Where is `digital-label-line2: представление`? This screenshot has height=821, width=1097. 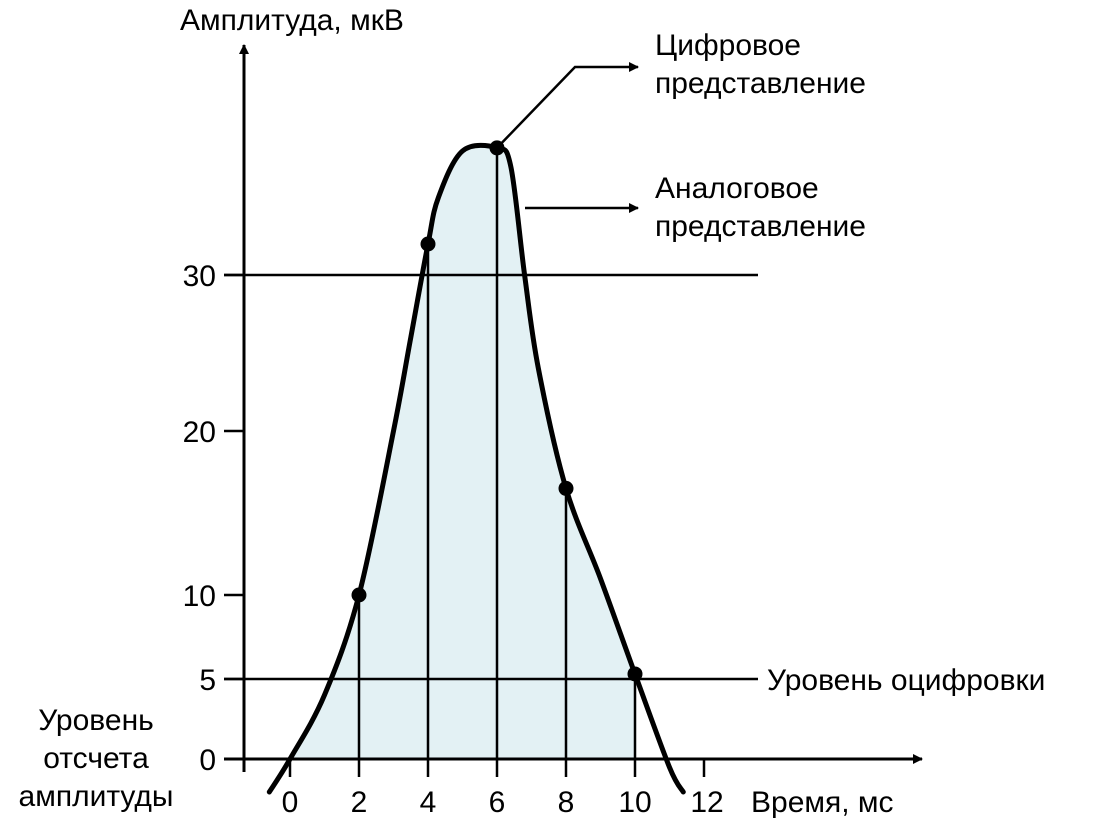 digital-label-line2: представление is located at coordinates (760, 83).